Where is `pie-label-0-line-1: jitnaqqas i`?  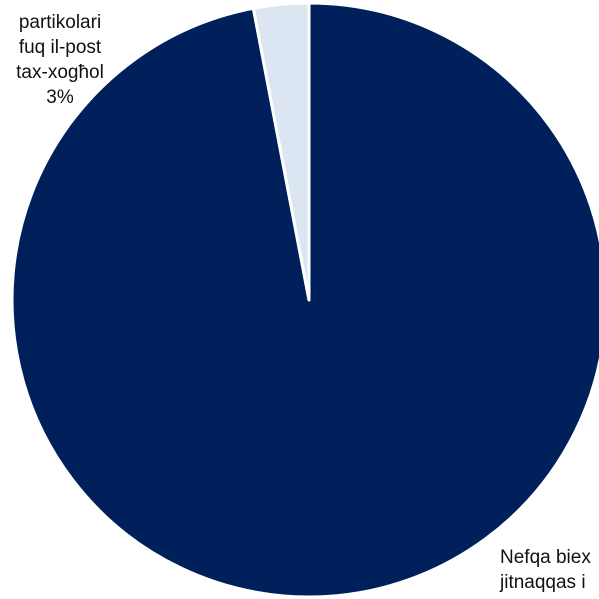 pie-label-0-line-1: jitnaqqas i is located at coordinates (542, 582).